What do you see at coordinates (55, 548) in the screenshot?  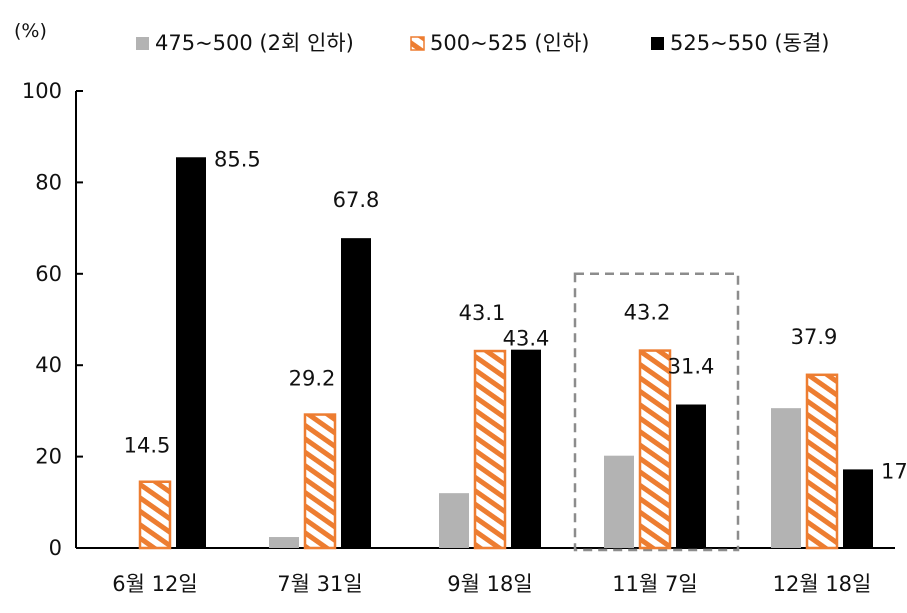 I see `y-tick-label: 0` at bounding box center [55, 548].